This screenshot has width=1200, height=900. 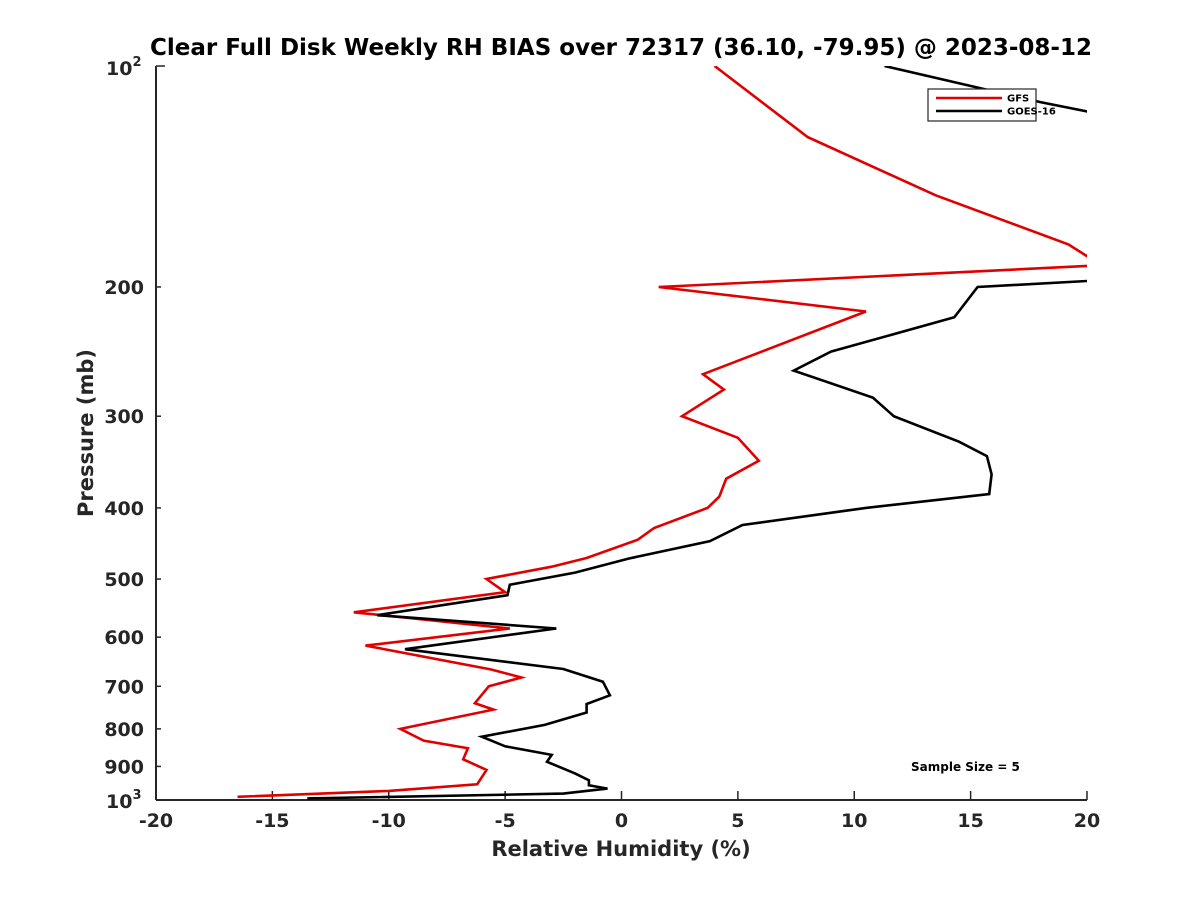 I want to click on y-tick-label: 200, so click(x=124, y=288).